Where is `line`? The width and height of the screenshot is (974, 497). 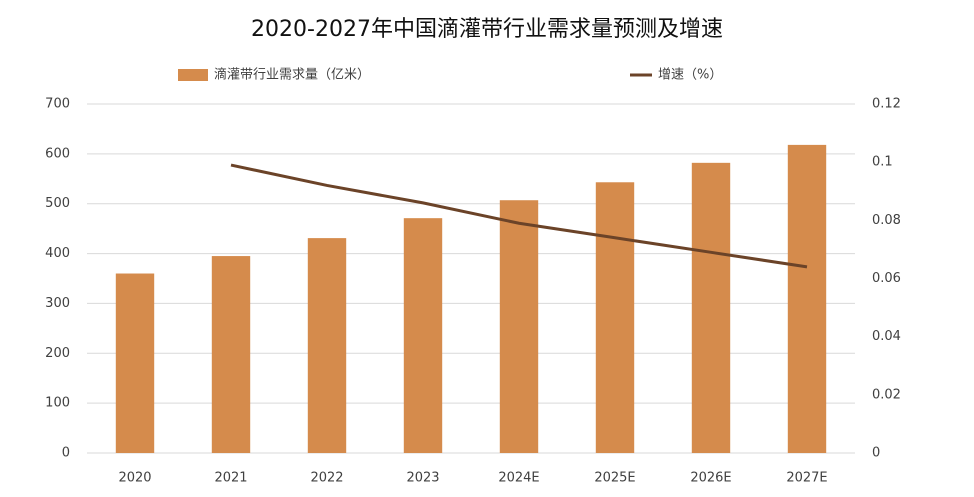
line is located at coordinates (519, 216).